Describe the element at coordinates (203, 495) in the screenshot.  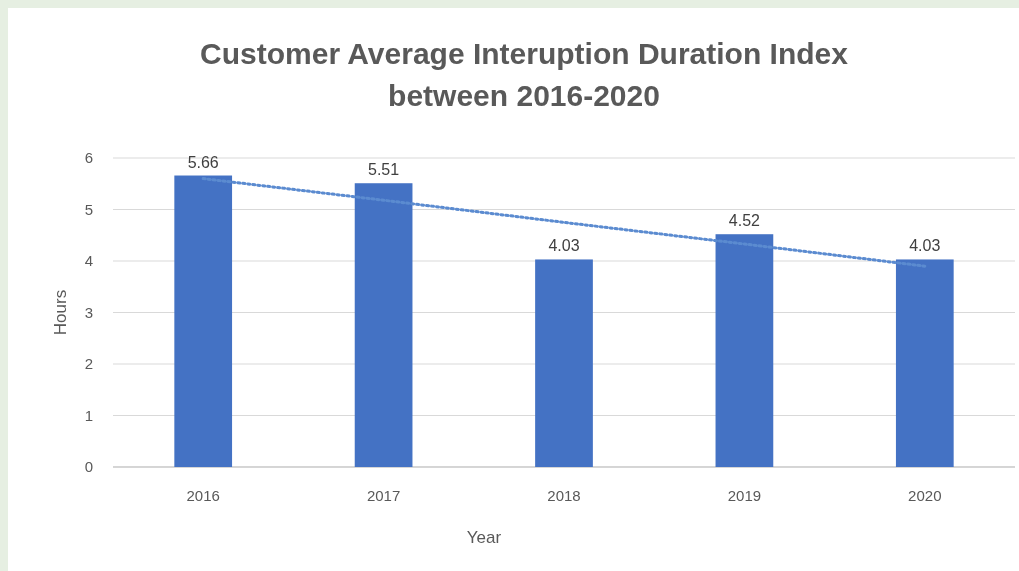
I see `x-tick-label: 2016` at that location.